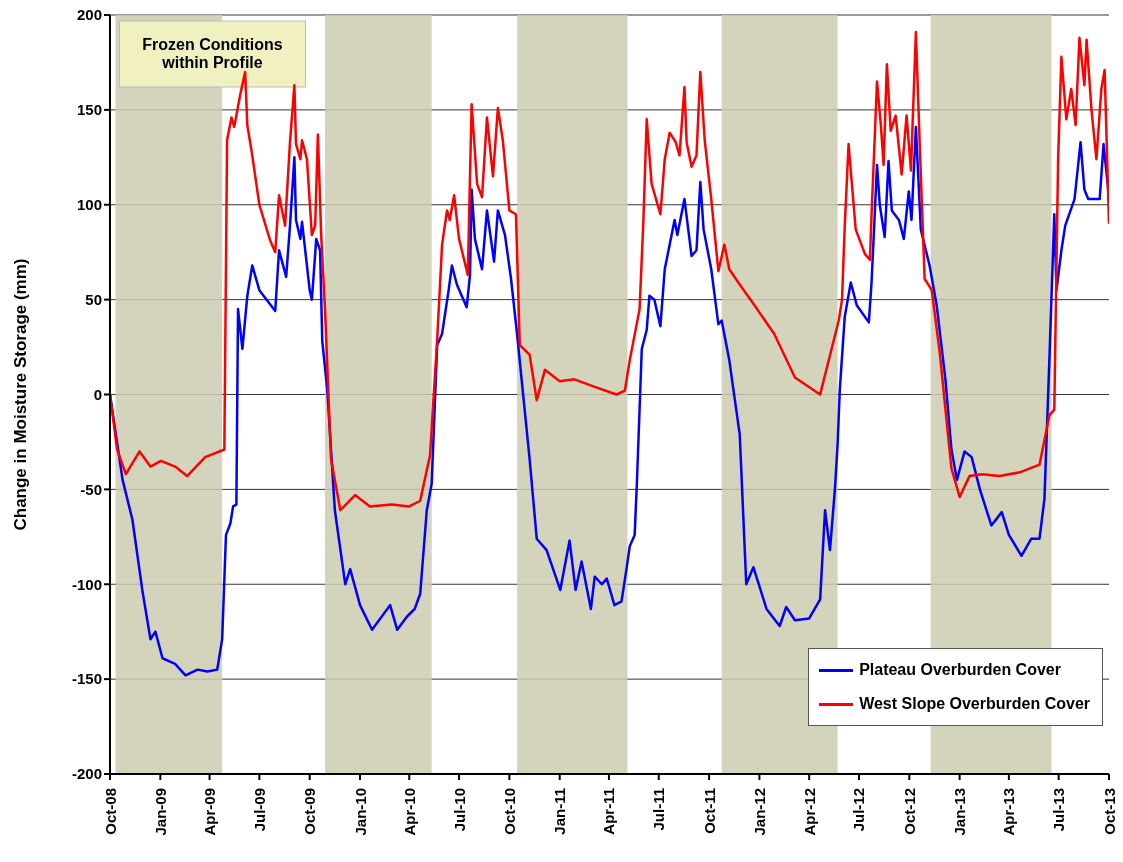 This screenshot has height=862, width=1123. Describe the element at coordinates (859, 810) in the screenshot. I see `x-tick-label: Jul-12` at that location.